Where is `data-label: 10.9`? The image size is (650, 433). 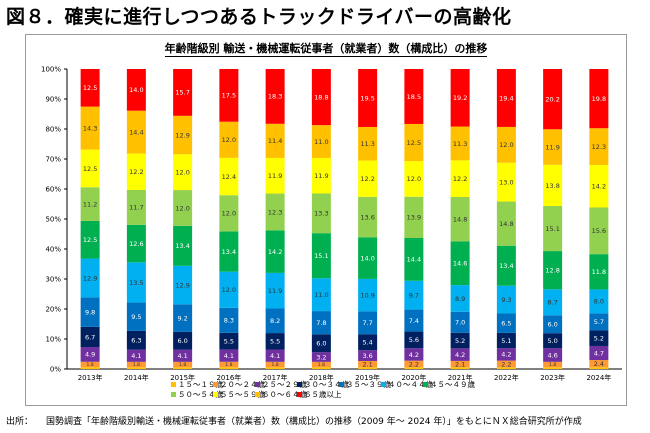 data-label: 10.9 is located at coordinates (367, 295).